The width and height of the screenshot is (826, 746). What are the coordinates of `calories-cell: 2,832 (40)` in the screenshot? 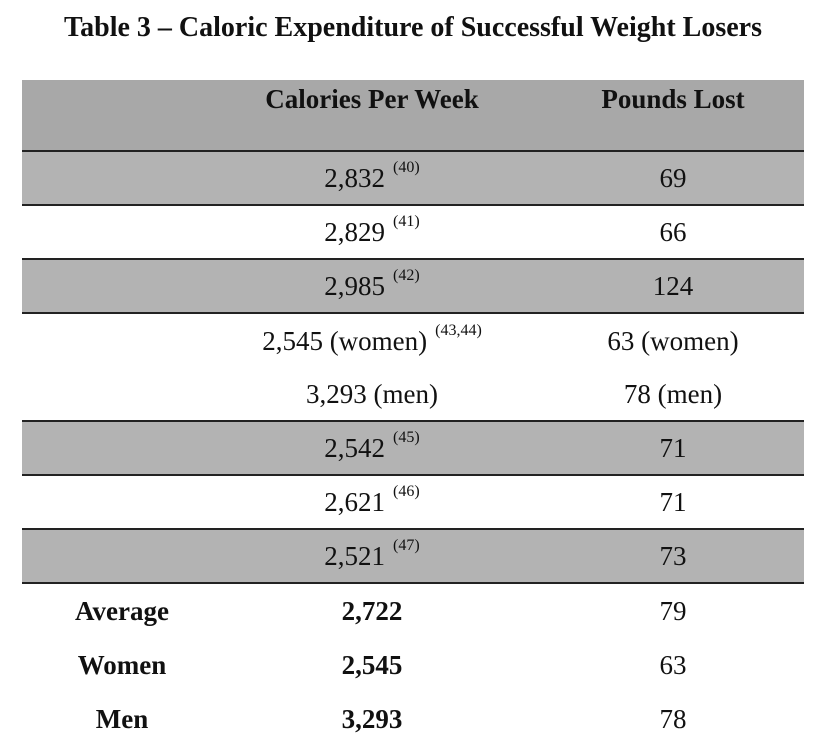 It's located at (372, 178).